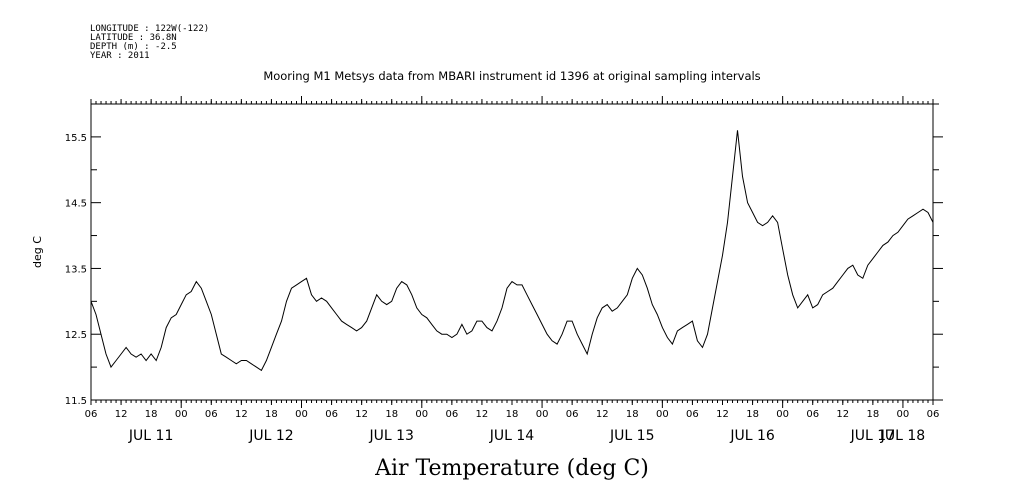 This screenshot has height=504, width=1009. Describe the element at coordinates (752, 436) in the screenshot. I see `day-label: JUL 16` at that location.